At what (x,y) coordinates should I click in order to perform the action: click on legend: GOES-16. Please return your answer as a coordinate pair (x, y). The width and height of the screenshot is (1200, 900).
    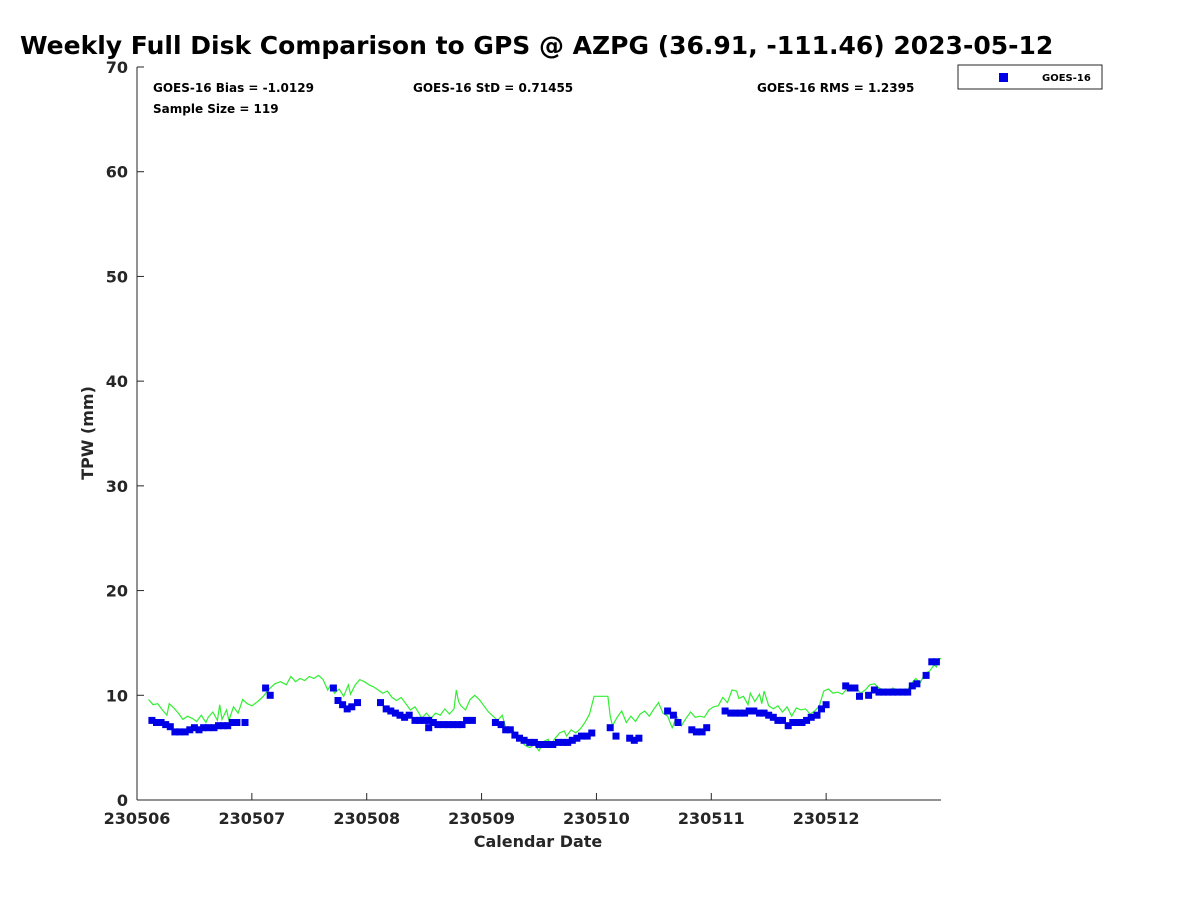
    Looking at the image, I should click on (1030, 77).